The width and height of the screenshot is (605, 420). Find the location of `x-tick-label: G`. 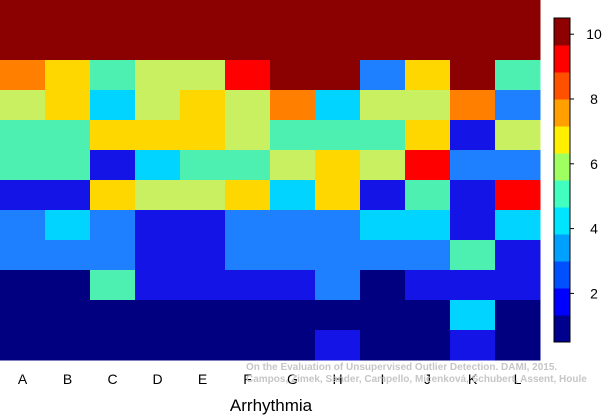

x-tick-label: G is located at coordinates (292, 379).